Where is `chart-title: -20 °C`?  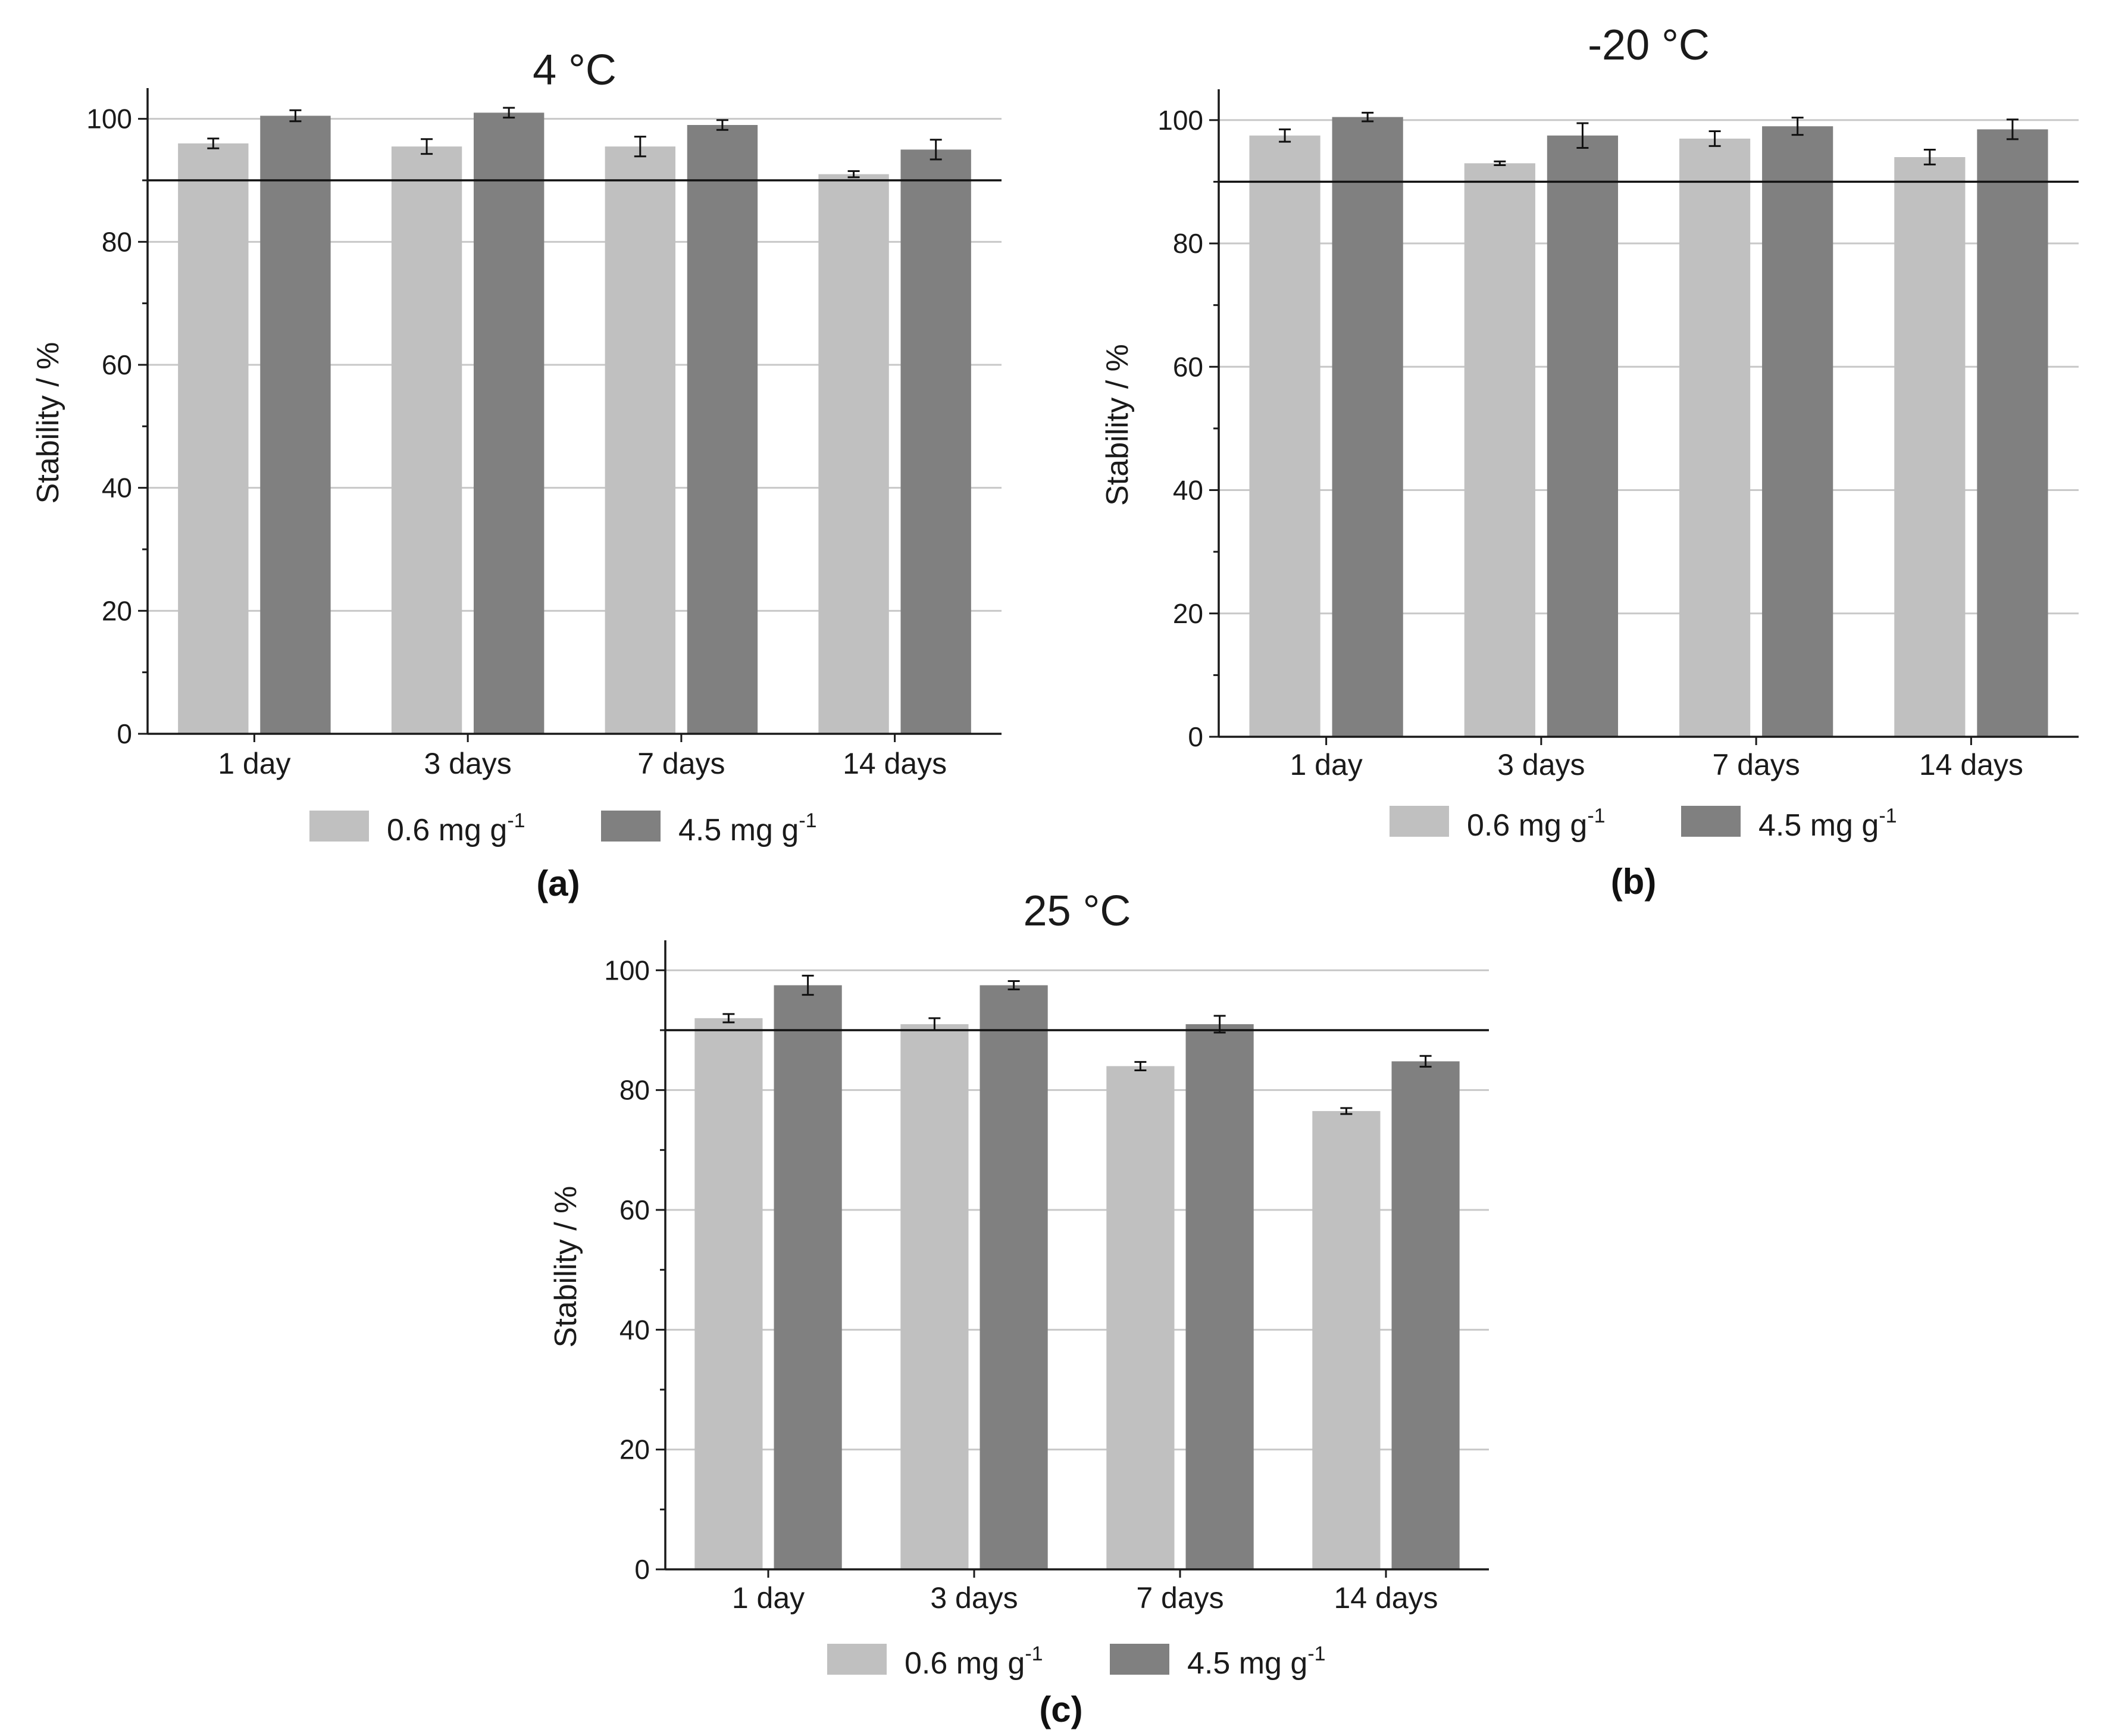
chart-title: -20 °C is located at coordinates (1649, 45).